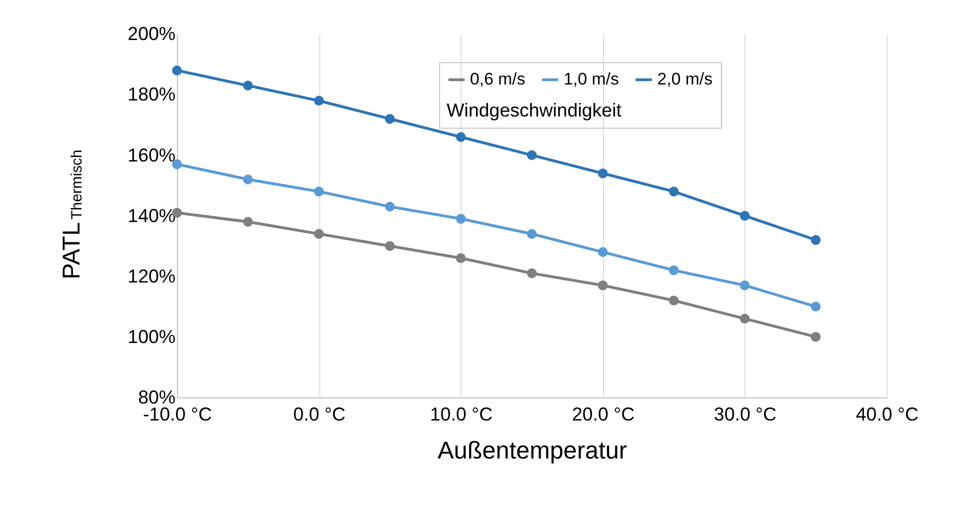 The image size is (956, 518). What do you see at coordinates (532, 451) in the screenshot?
I see `x-axis-title: Außentemperatur` at bounding box center [532, 451].